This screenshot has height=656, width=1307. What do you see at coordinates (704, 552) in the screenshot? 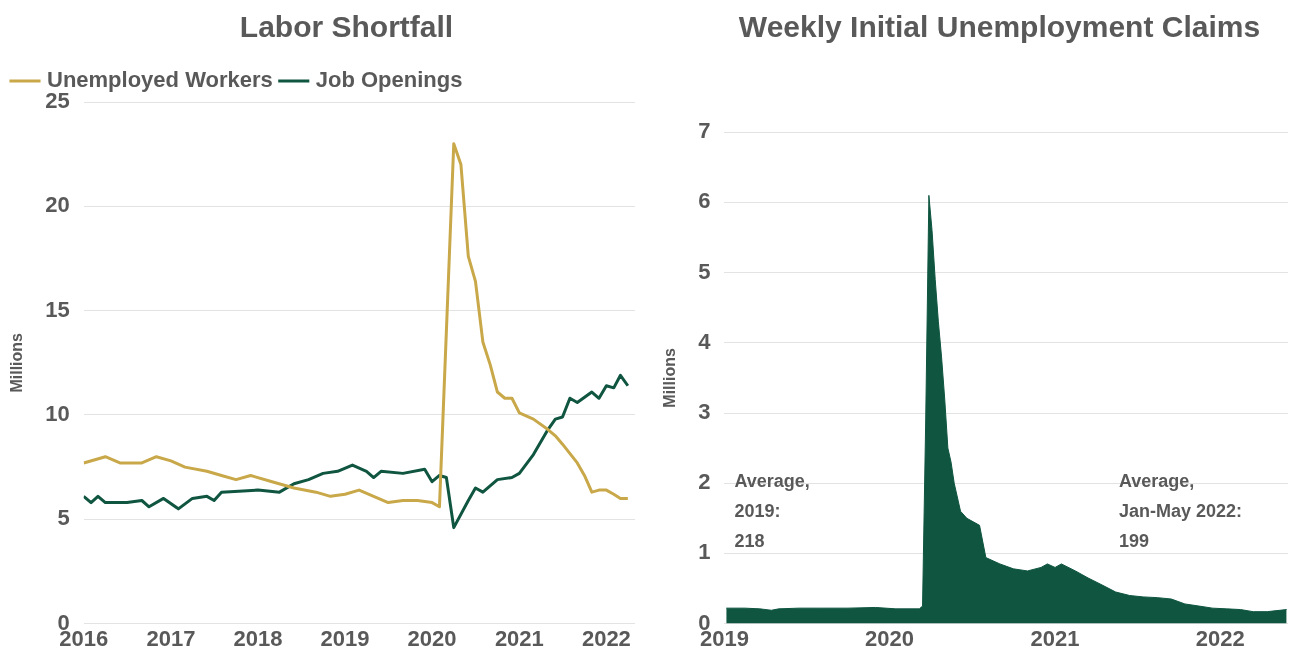
I see `y-tick-label: 1` at bounding box center [704, 552].